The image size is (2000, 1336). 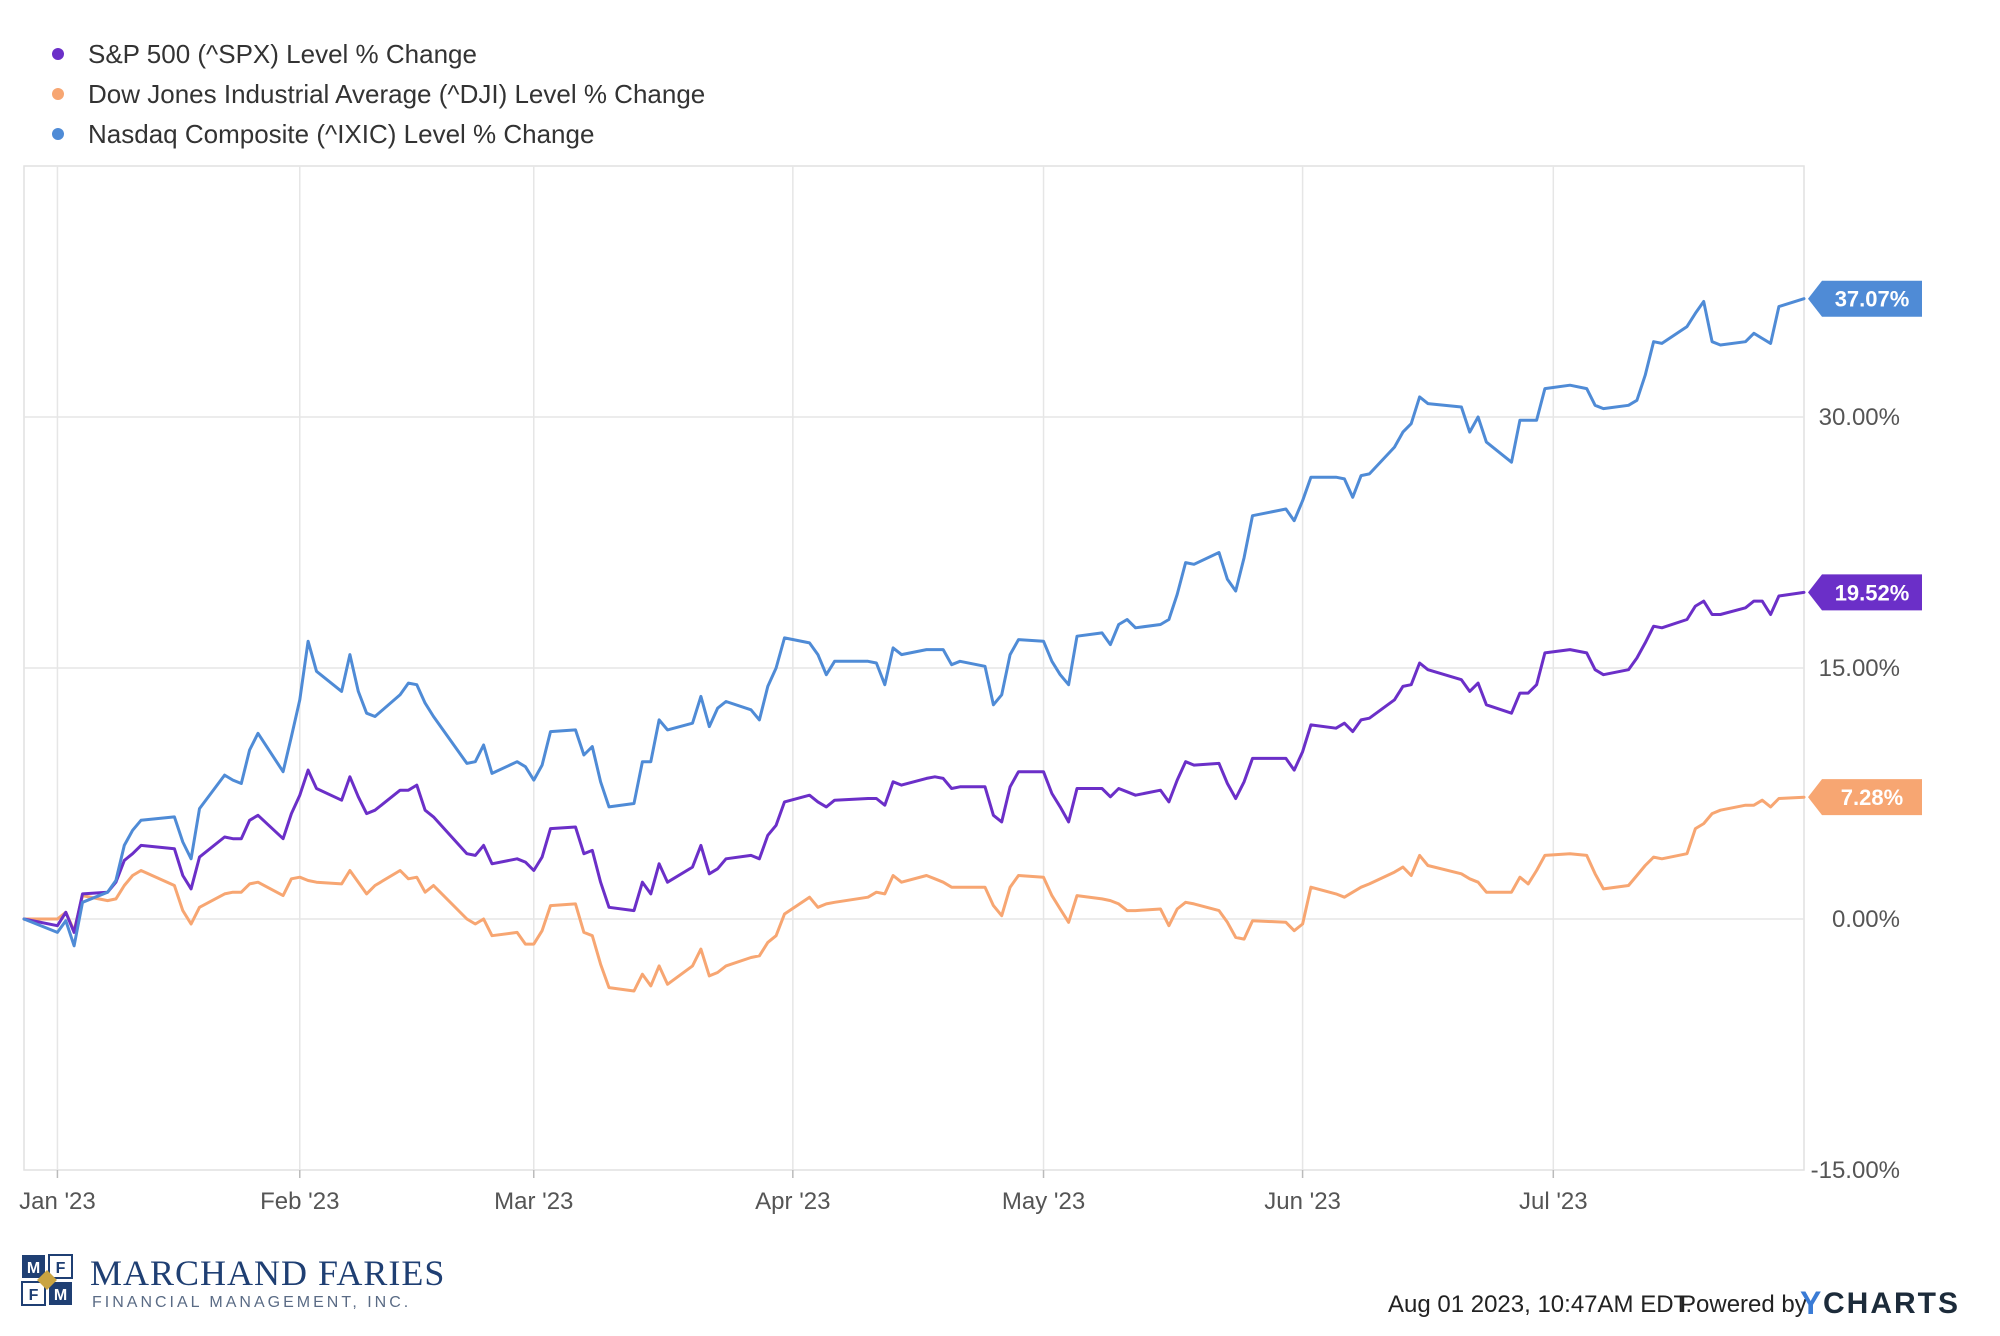 I want to click on end-label-value-1: 19.52%, so click(x=1872, y=592).